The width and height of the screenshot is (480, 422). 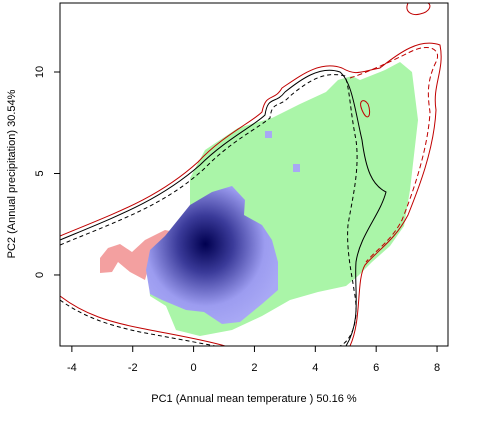 I want to click on contour-top, so click(x=418, y=9).